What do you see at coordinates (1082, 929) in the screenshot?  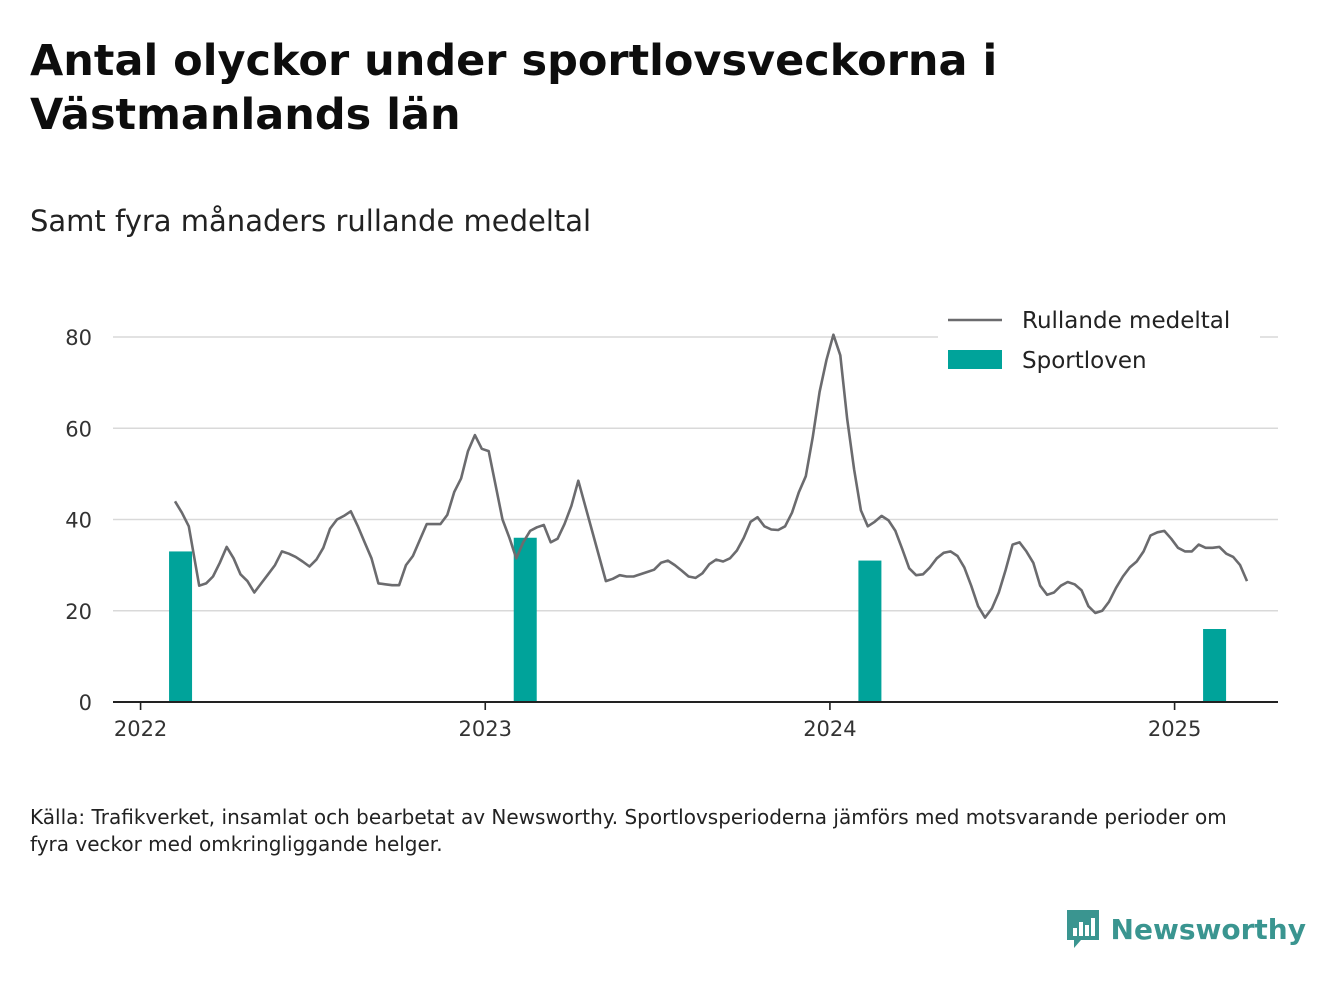 I see `newsworthy-logo-icon` at bounding box center [1082, 929].